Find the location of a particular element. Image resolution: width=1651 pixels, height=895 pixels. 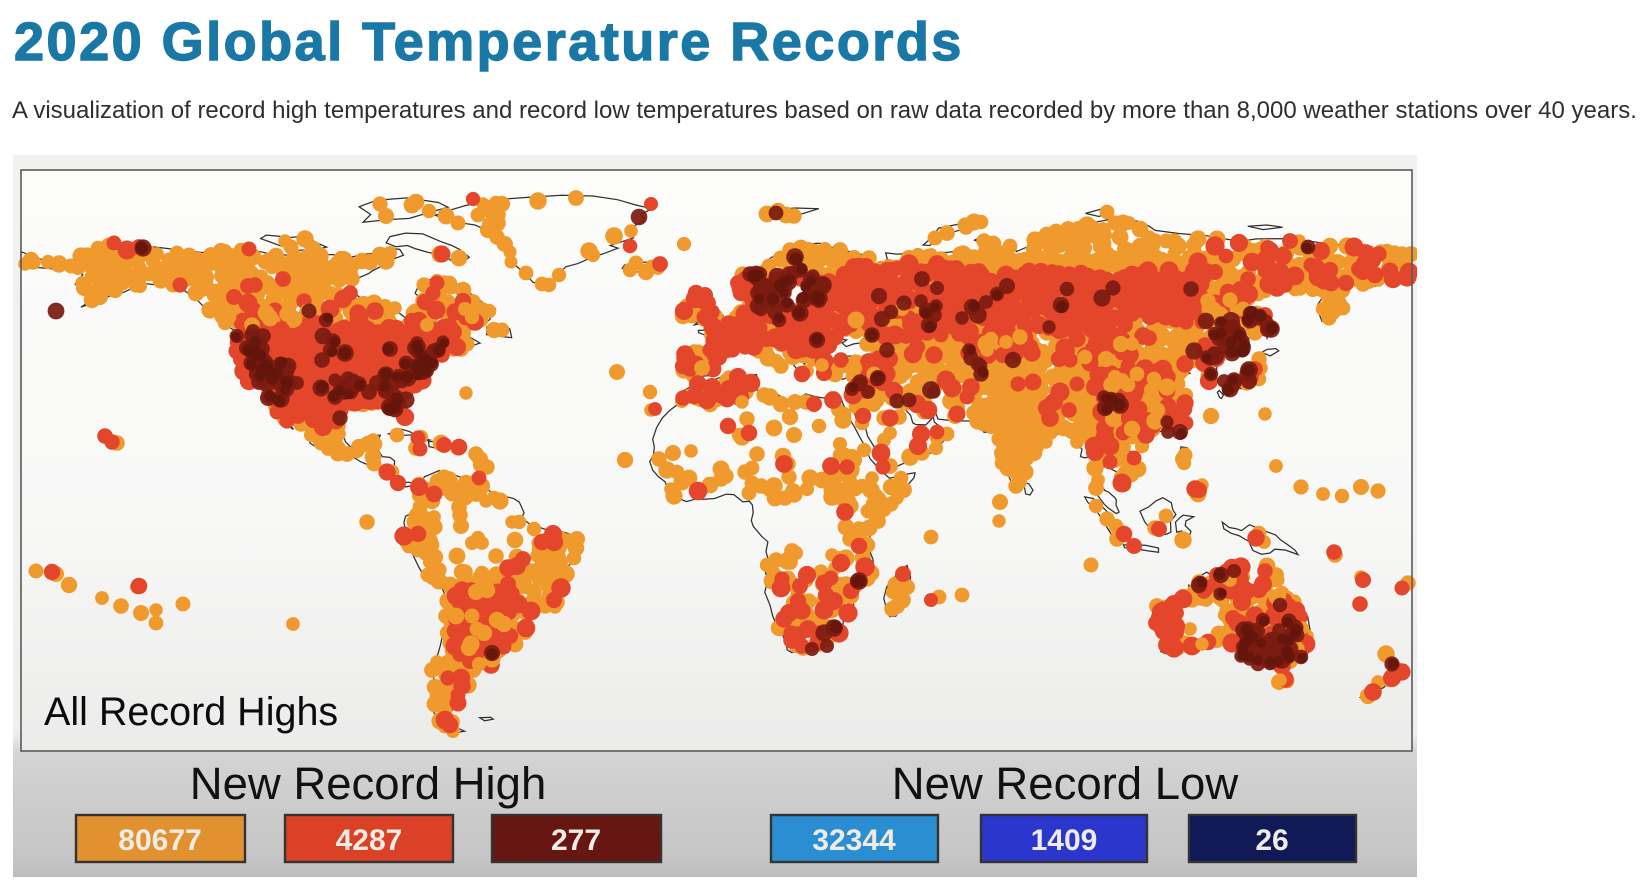

svg-text: 277 is located at coordinates (576, 840).